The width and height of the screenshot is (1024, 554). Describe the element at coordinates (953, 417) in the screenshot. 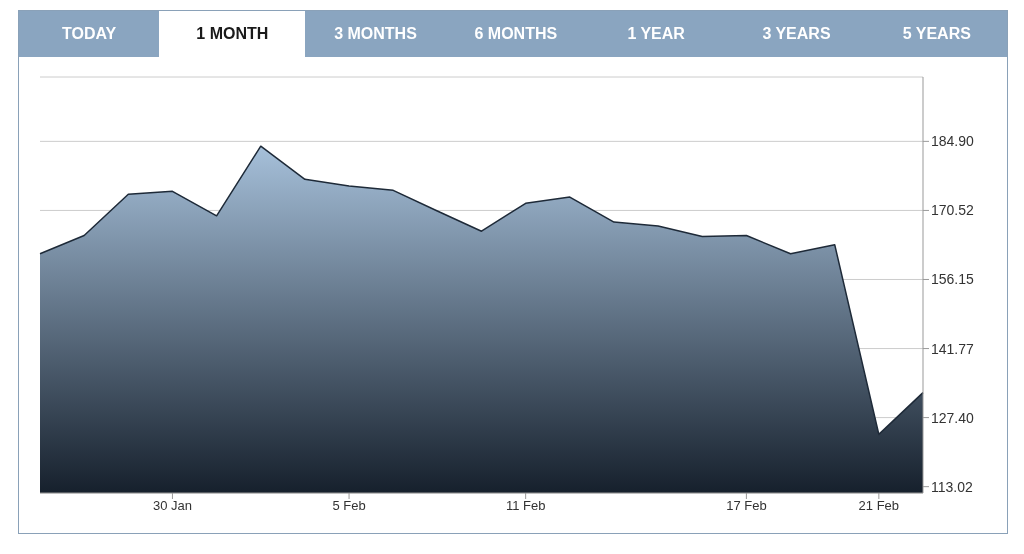

I see `y-tick-label: 127.40` at that location.